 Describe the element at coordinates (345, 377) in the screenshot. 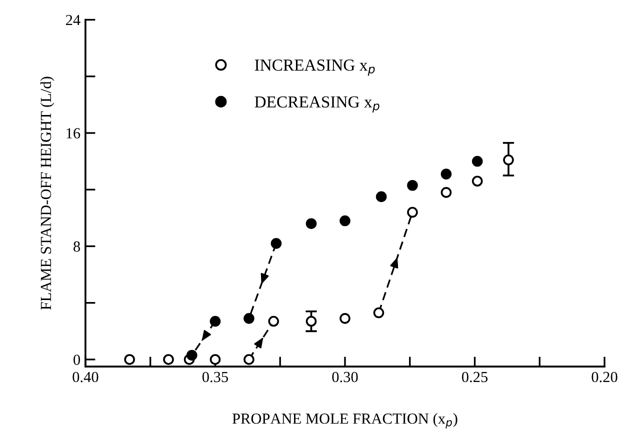

I see `x-tick-label: 0.30` at that location.